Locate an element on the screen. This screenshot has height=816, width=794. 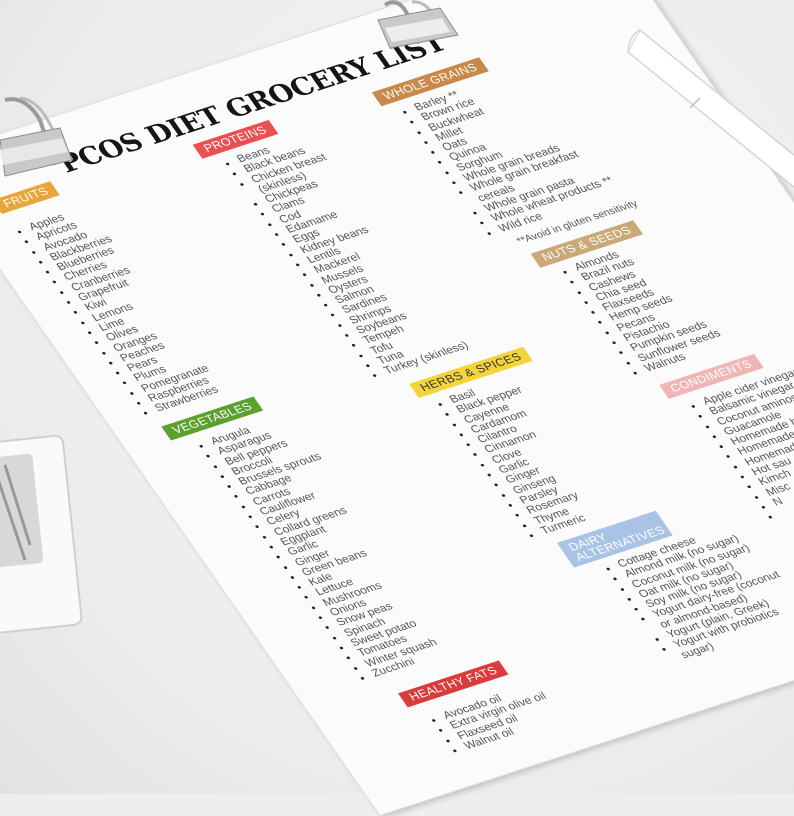
binder-clip-left is located at coordinates (36, 136).